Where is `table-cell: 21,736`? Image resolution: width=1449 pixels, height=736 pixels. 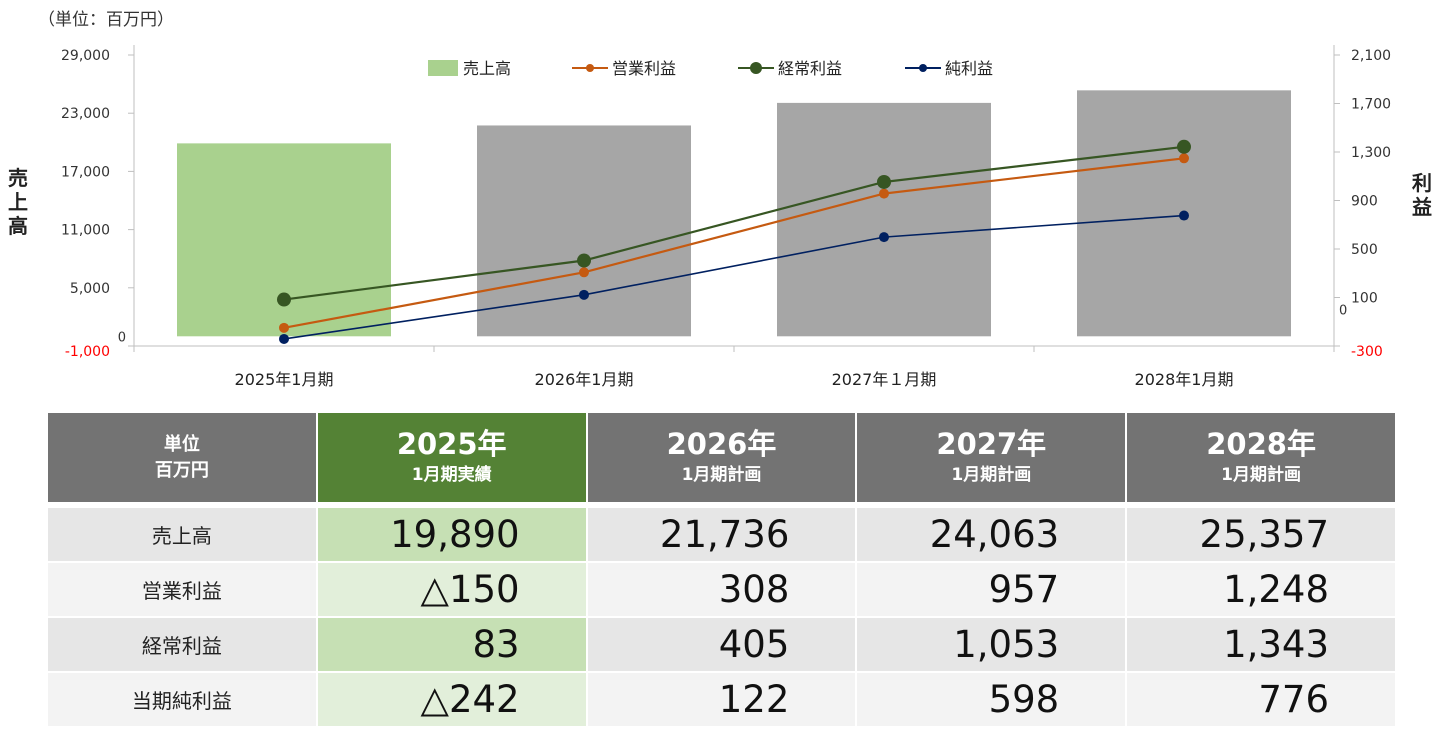
table-cell: 21,736 is located at coordinates (721, 534).